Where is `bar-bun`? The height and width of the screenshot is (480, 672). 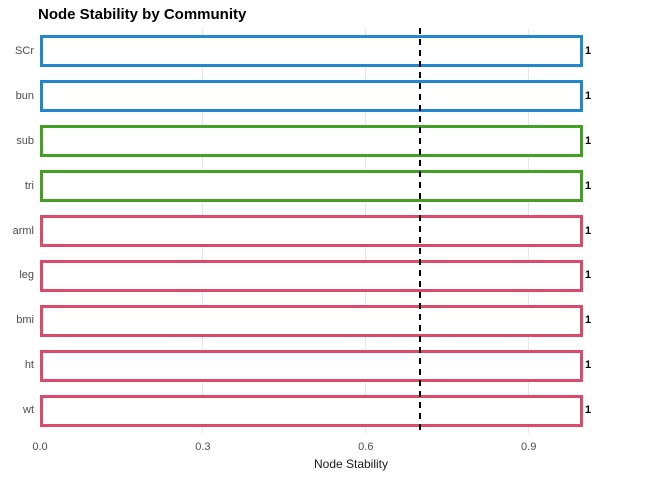 bar-bun is located at coordinates (311, 96).